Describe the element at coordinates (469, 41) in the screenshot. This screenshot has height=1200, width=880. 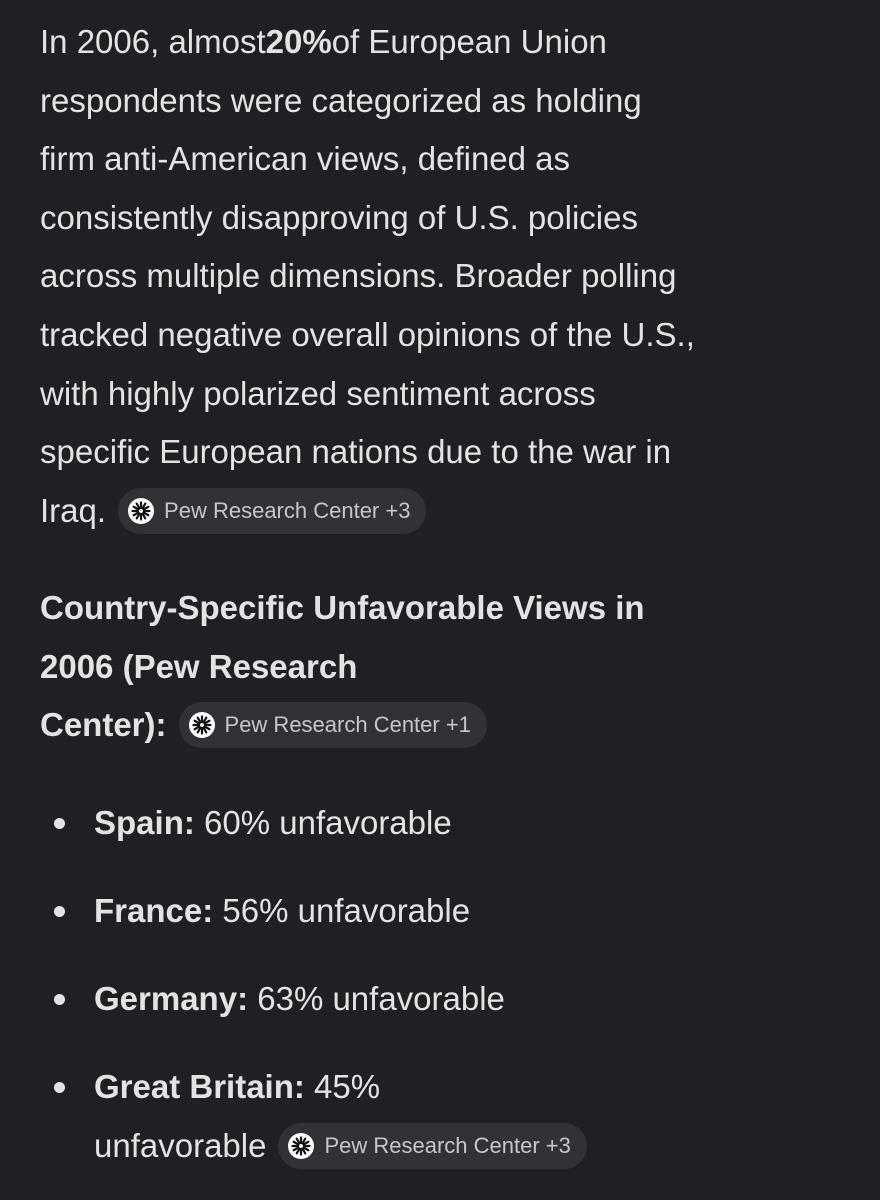
I see `text: of European Union` at that location.